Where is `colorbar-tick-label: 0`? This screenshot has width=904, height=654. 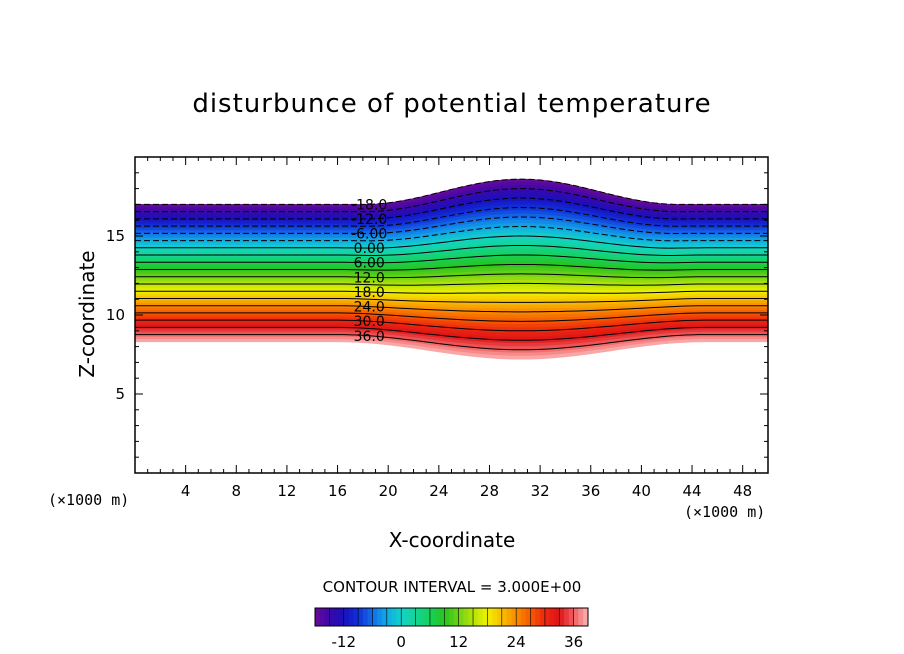 colorbar-tick-label: 0 is located at coordinates (401, 642).